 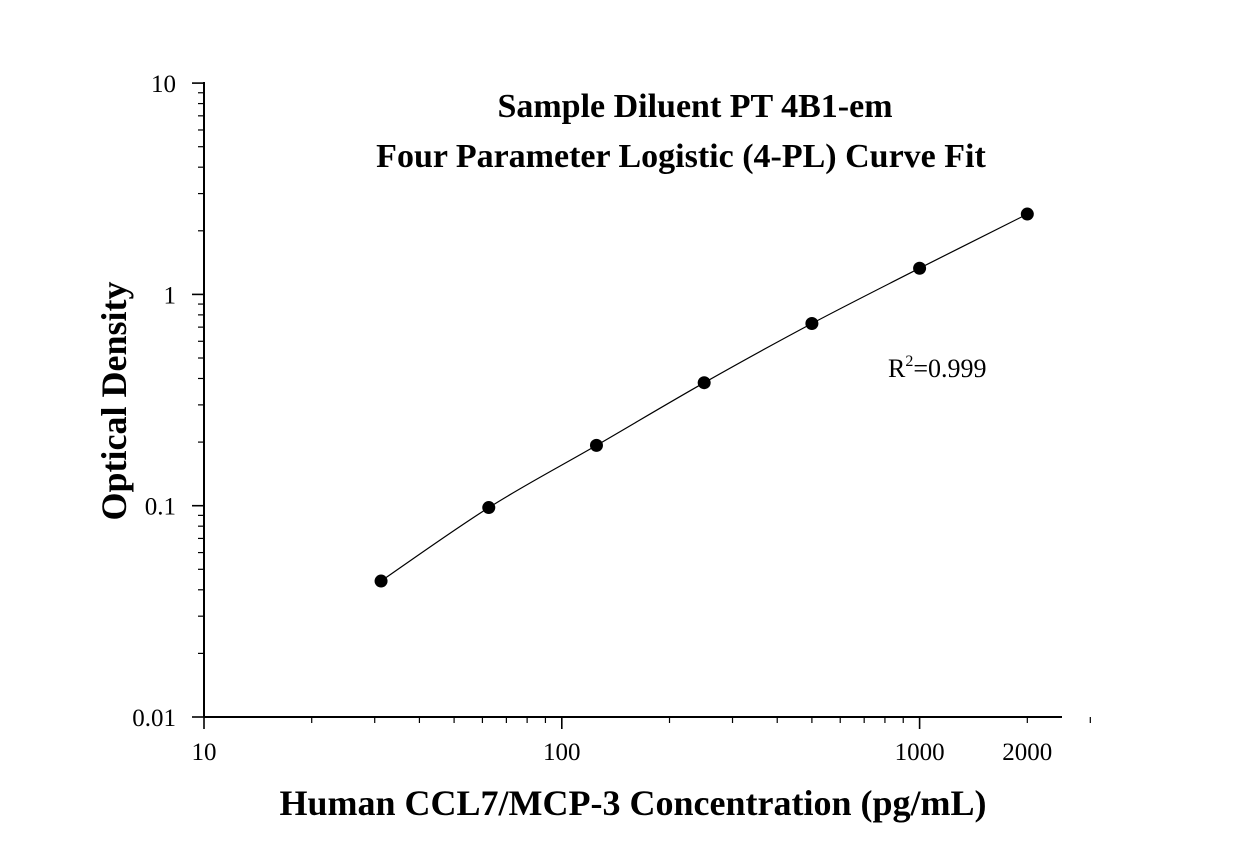 I want to click on x-axis-ticks: 10 100 1000 2000, so click(x=641, y=741).